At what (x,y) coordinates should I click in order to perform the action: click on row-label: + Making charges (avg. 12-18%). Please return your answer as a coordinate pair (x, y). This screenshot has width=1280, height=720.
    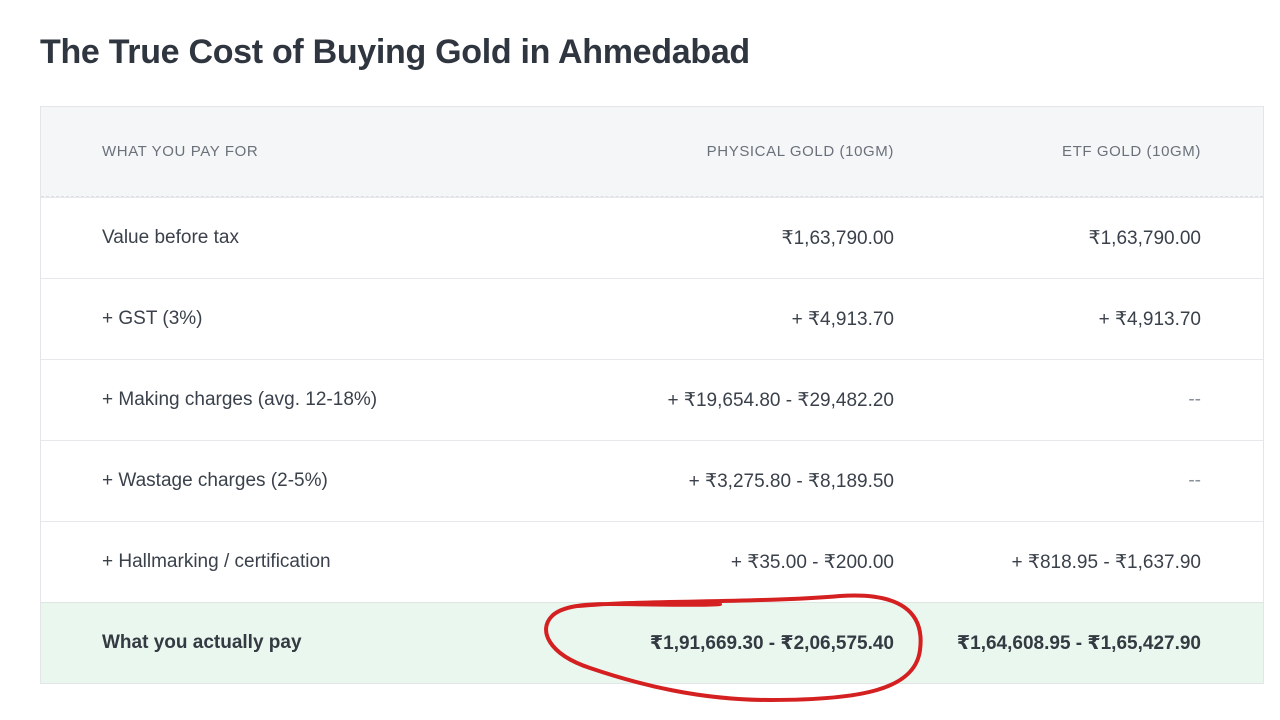
    Looking at the image, I should click on (240, 399).